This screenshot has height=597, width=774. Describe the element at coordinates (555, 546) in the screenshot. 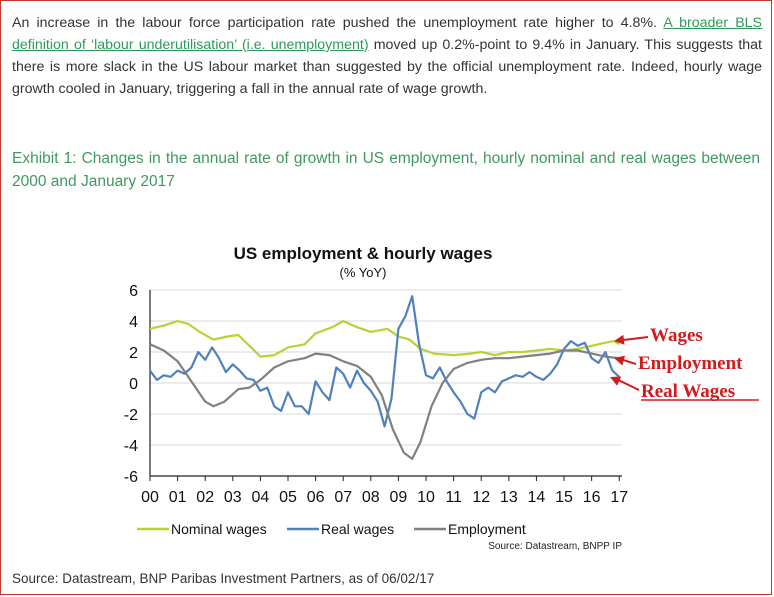

I see `chart-source-note: Source: Datastream, BNPP IP` at that location.